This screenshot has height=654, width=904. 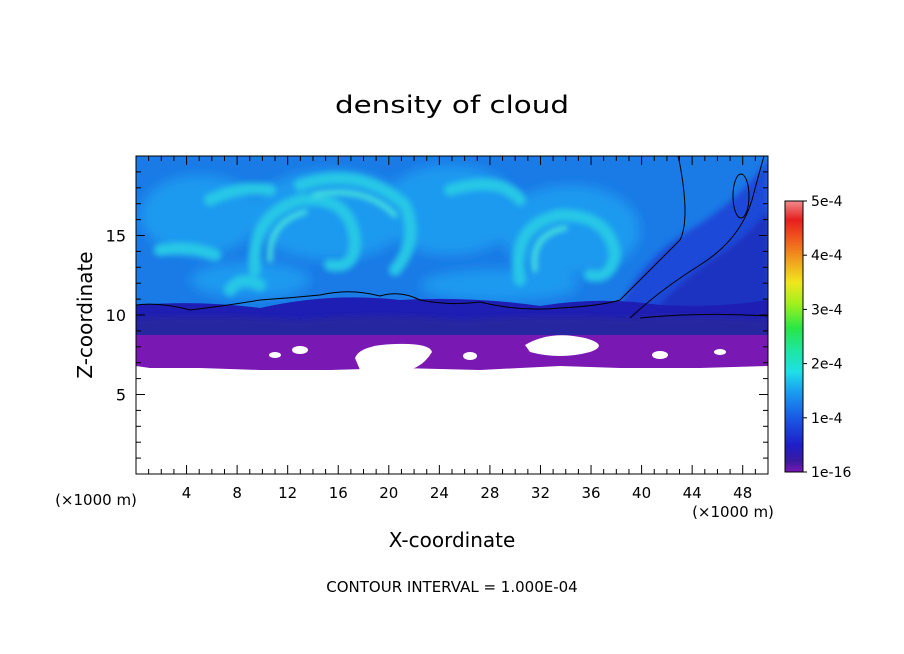 I want to click on contour-interval-note: CONTOUR INTERVAL = 1.000E-04, so click(x=451, y=587).